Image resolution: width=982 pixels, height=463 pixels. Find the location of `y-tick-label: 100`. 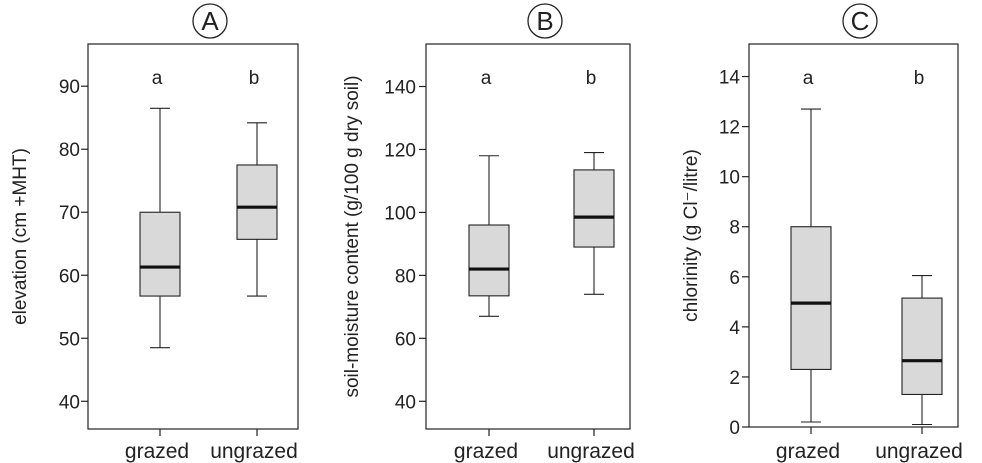

y-tick-label: 100 is located at coordinates (400, 213).